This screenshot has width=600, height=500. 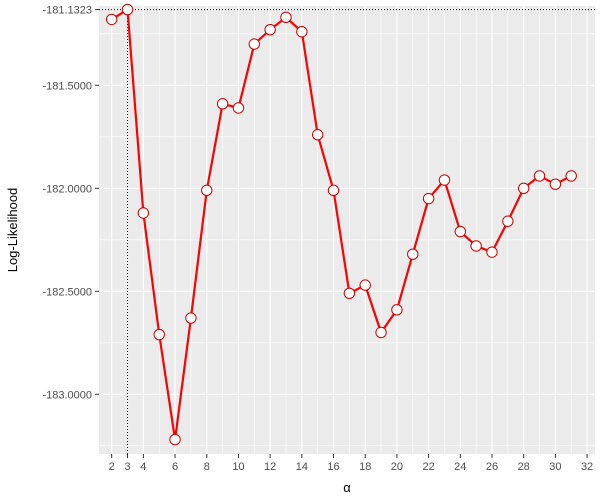 I want to click on x-tick-label: 10, so click(x=238, y=467).